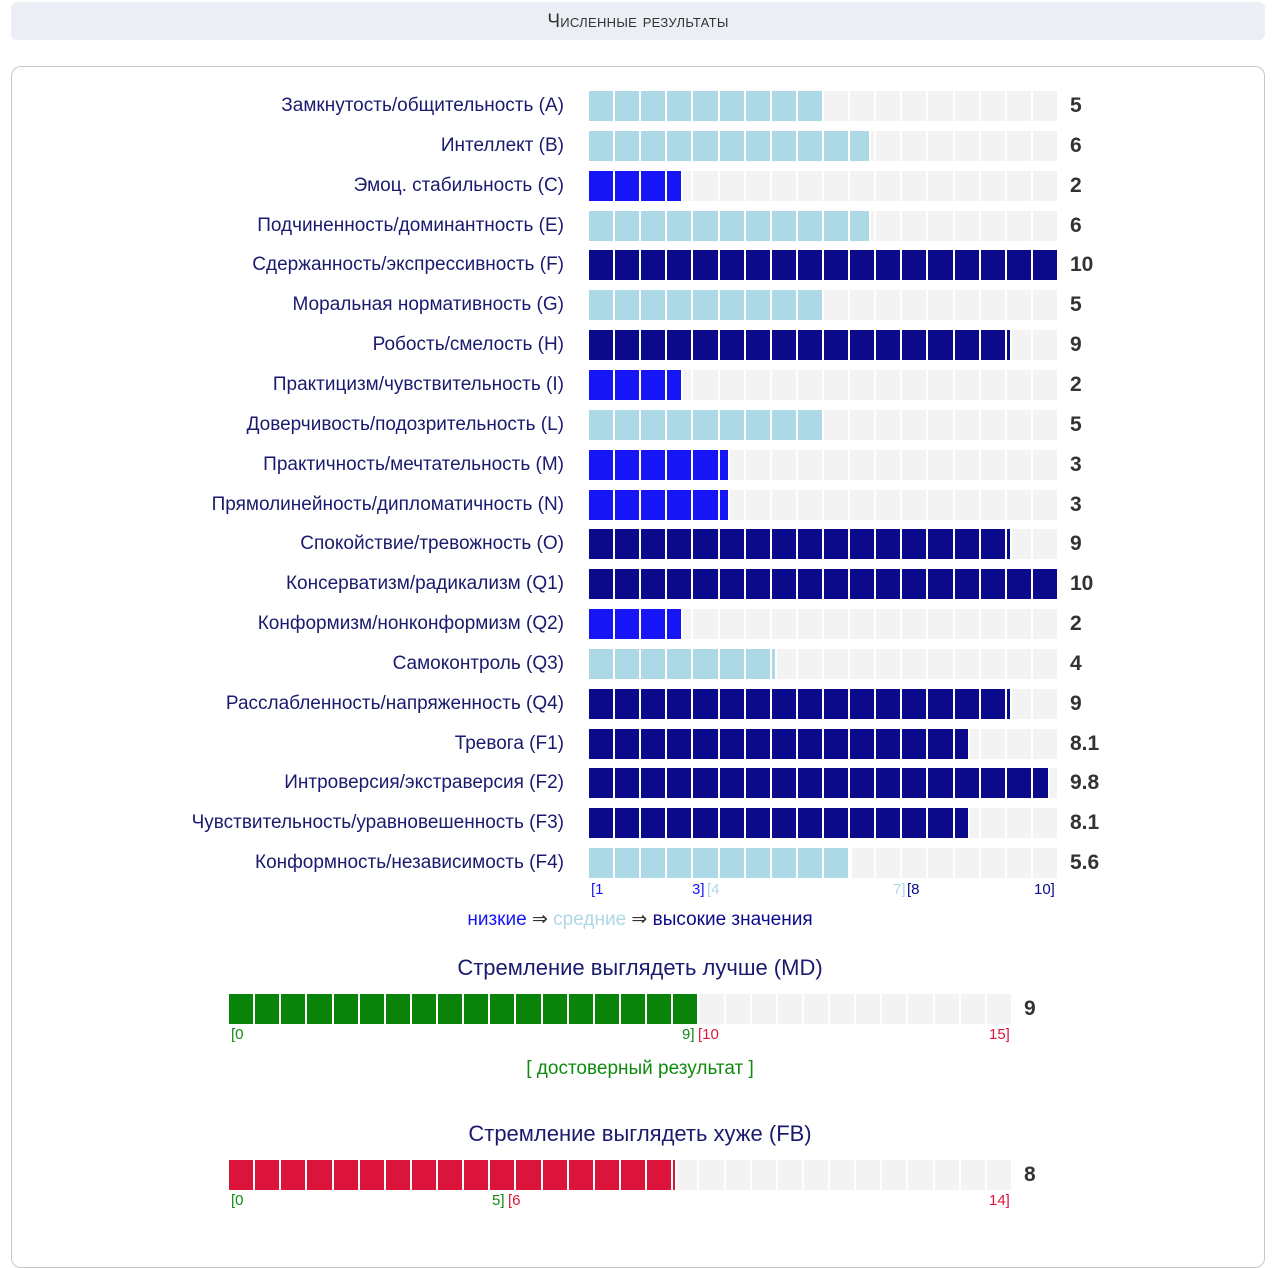 This screenshot has height=1268, width=1280. What do you see at coordinates (497, 919) in the screenshot?
I see `legend-low: низкие` at bounding box center [497, 919].